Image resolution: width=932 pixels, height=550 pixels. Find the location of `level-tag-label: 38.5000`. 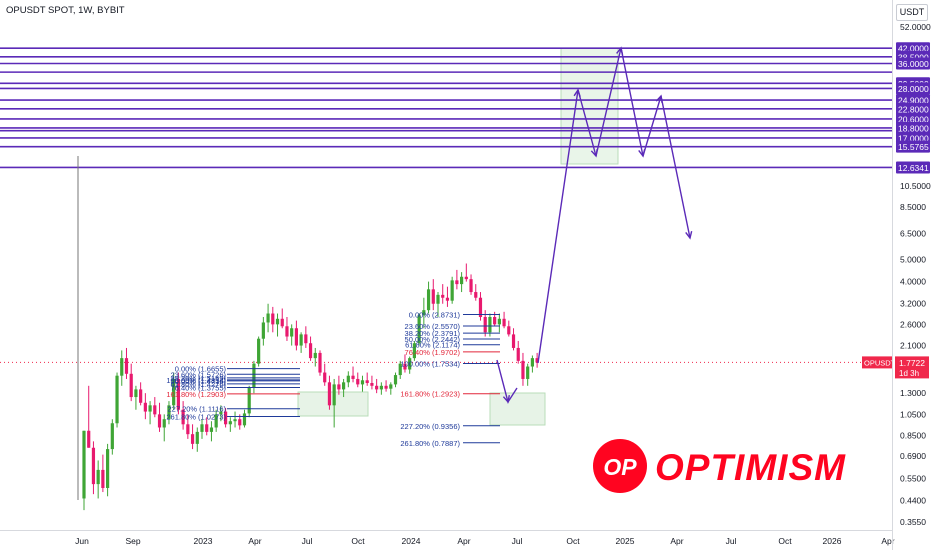

level-tag-label: 38.5000 is located at coordinates (913, 57).